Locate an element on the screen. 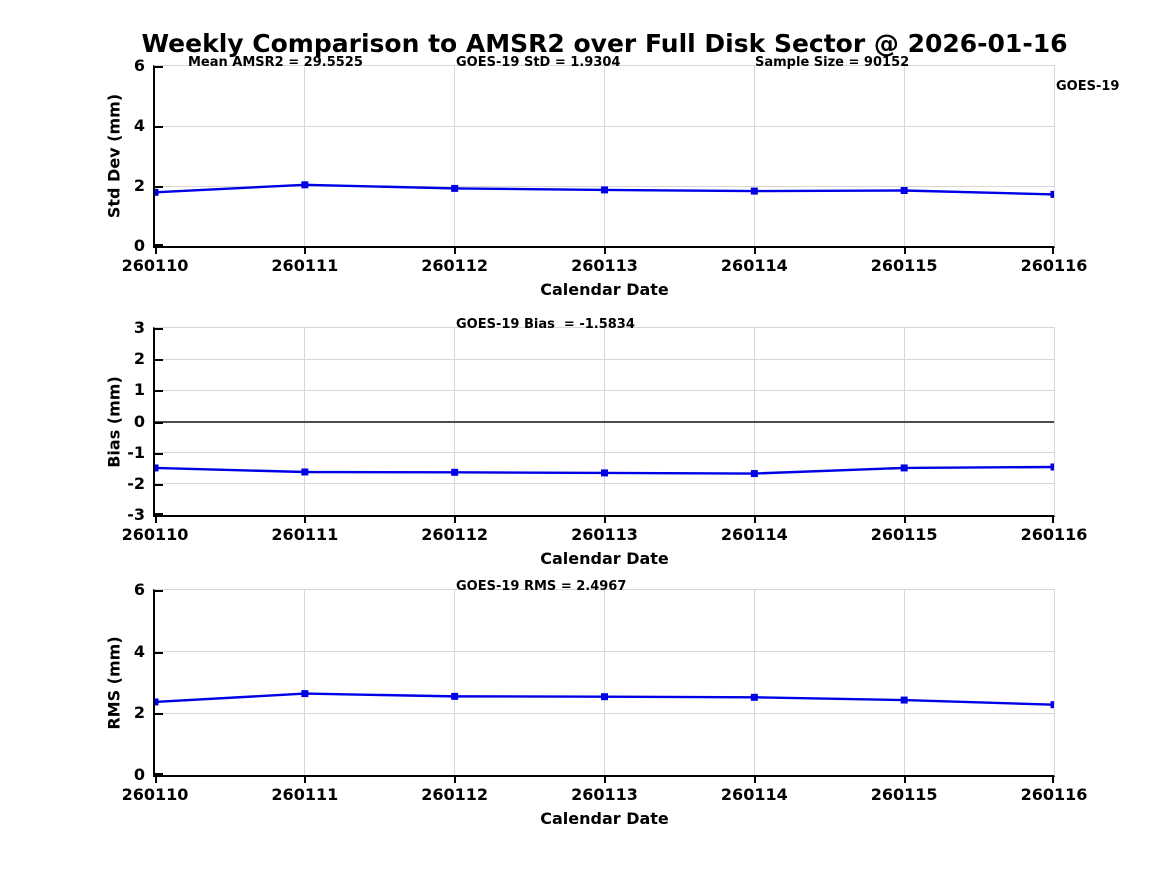 The height and width of the screenshot is (875, 1167). y-tick-label: 1 is located at coordinates (139, 390).